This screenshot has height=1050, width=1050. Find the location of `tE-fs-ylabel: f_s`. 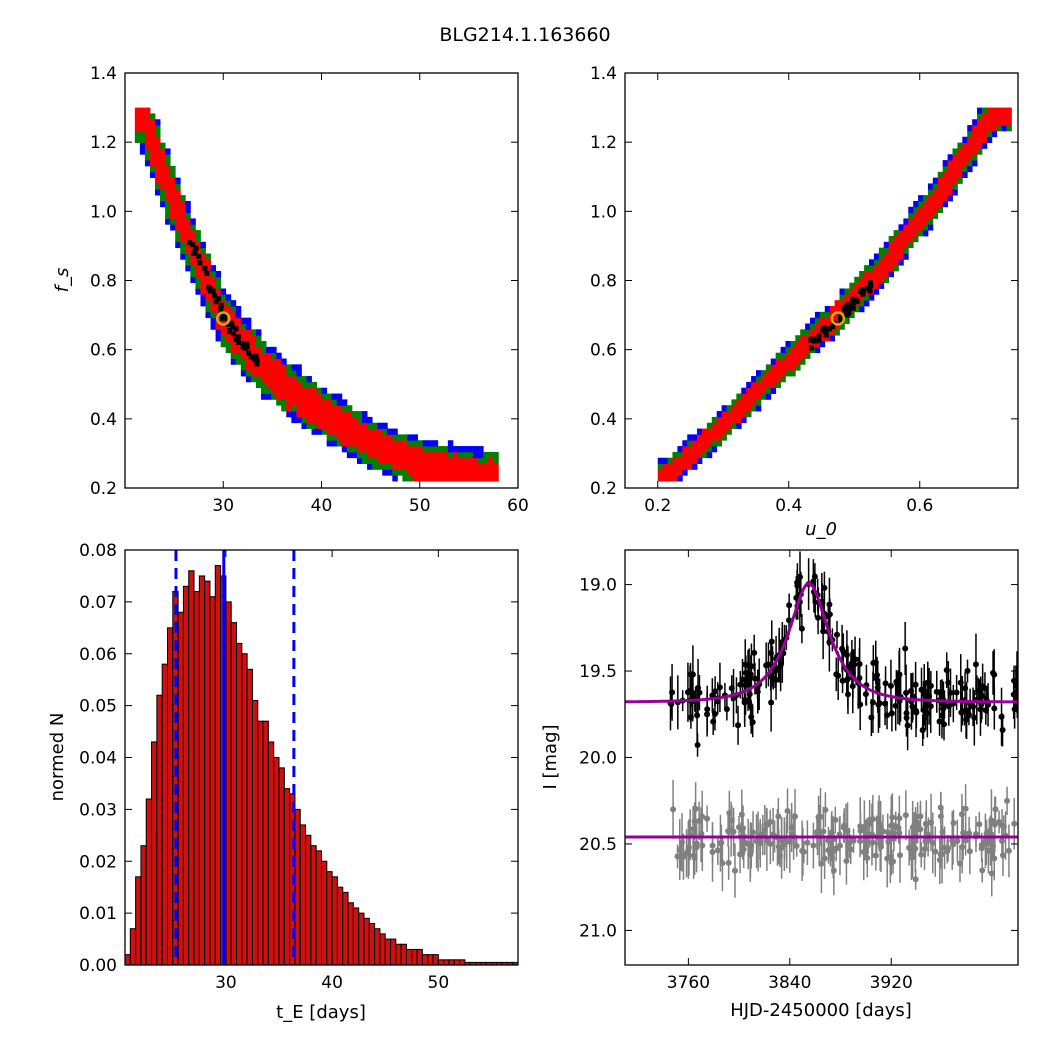

tE-fs-ylabel: f_s is located at coordinates (62, 280).